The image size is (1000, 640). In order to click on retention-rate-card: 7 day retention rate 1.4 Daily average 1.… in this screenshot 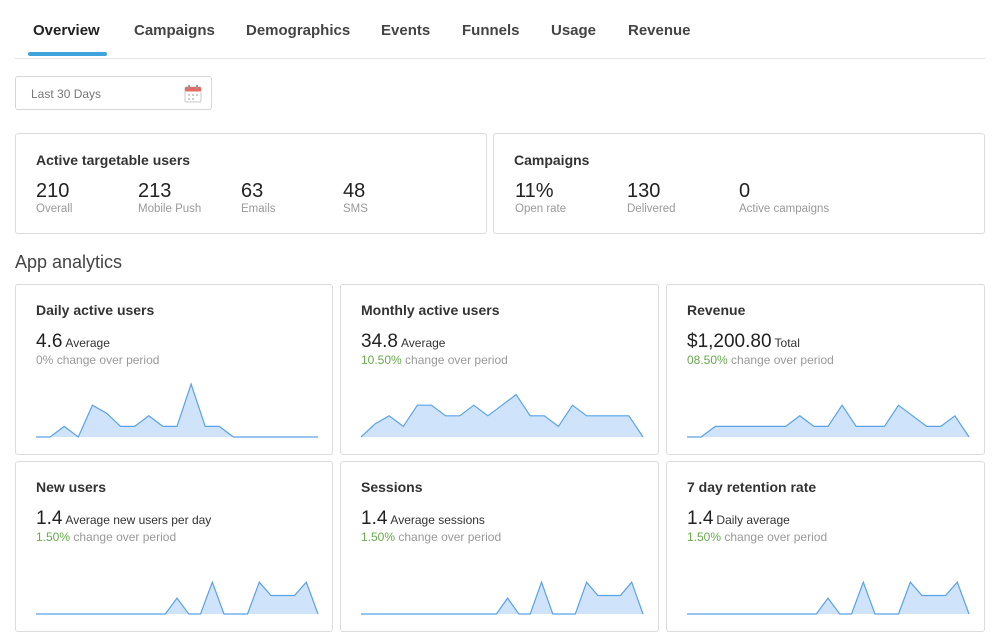, I will do `click(825, 546)`.